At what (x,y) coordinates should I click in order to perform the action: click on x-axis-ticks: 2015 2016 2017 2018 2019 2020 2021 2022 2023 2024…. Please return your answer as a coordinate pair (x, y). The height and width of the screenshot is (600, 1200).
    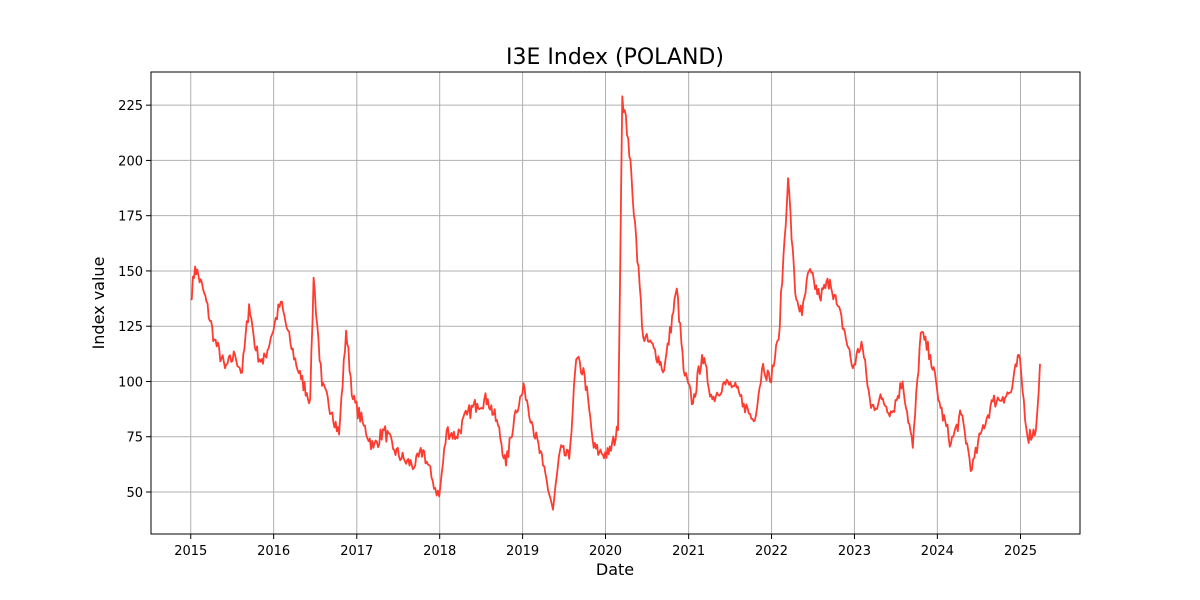
    Looking at the image, I should click on (605, 546).